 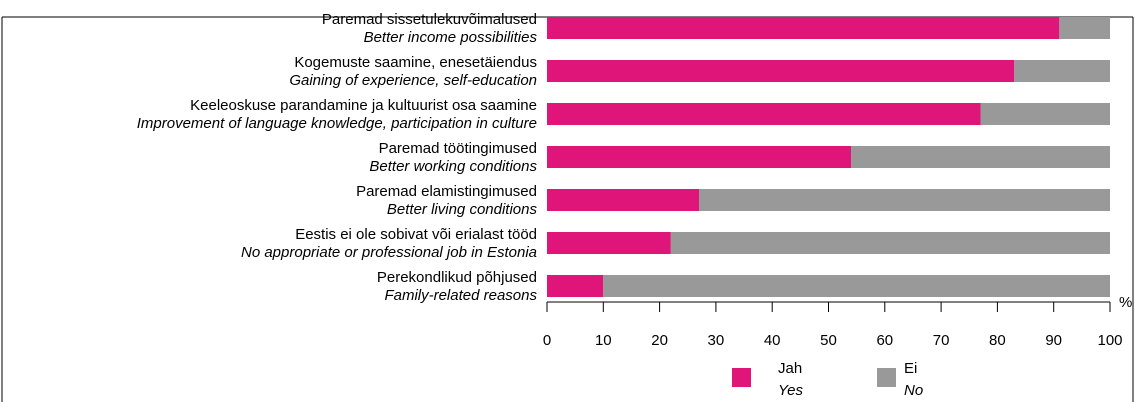 I want to click on legend-label-en: No, so click(x=913, y=390).